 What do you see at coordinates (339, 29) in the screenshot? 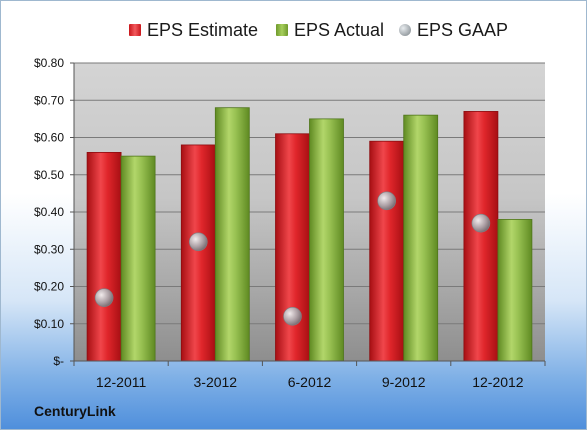
I see `legend-label-eps-actual: EPS Actual` at bounding box center [339, 29].